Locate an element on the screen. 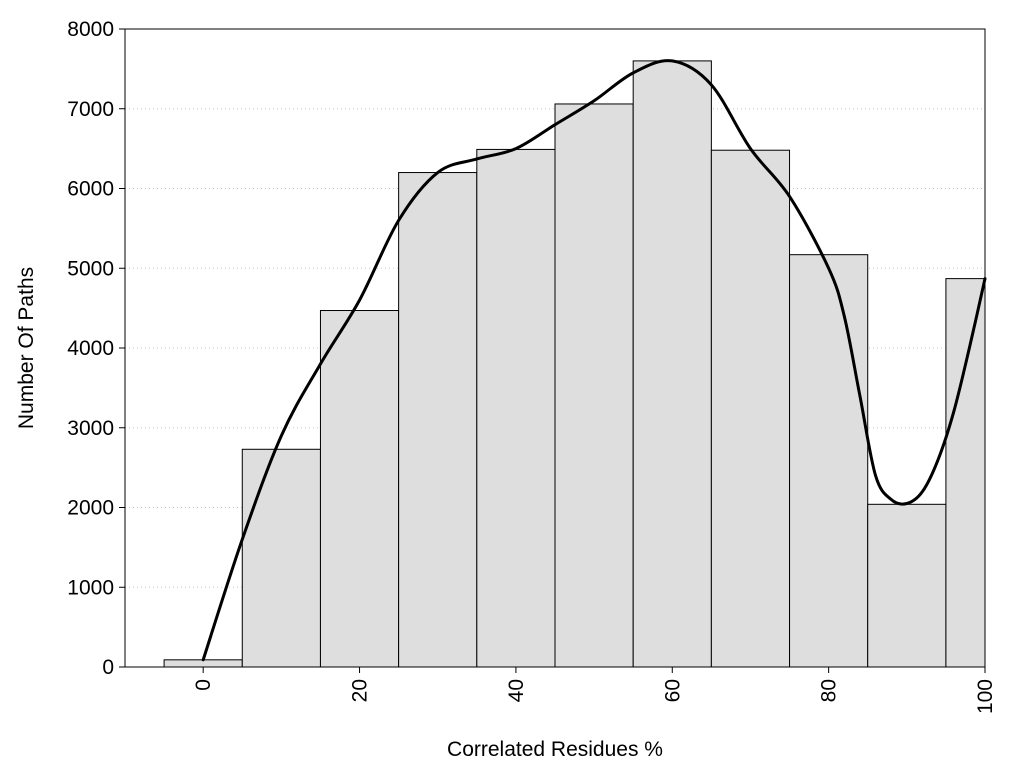 This screenshot has width=1024, height=768. y-tick-label-5000: 5000 is located at coordinates (90, 268).